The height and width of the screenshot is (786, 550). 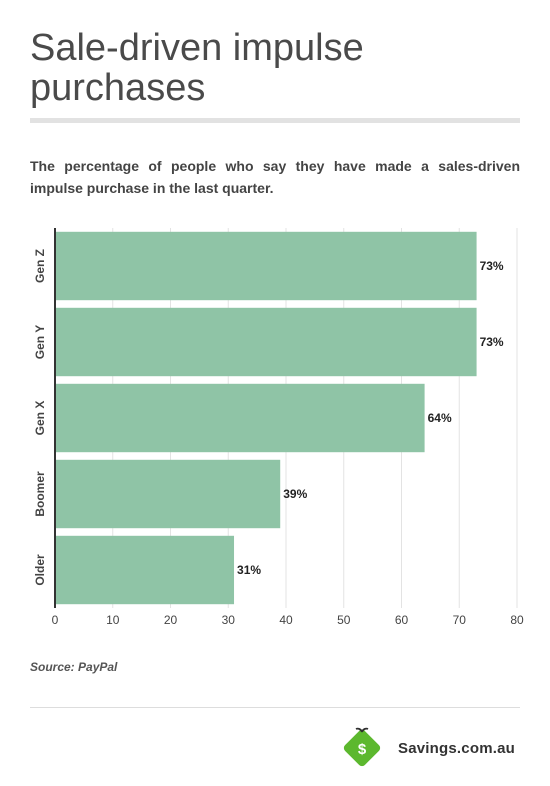 What do you see at coordinates (197, 68) in the screenshot?
I see `page-title: Sale-driven impulse purchases` at bounding box center [197, 68].